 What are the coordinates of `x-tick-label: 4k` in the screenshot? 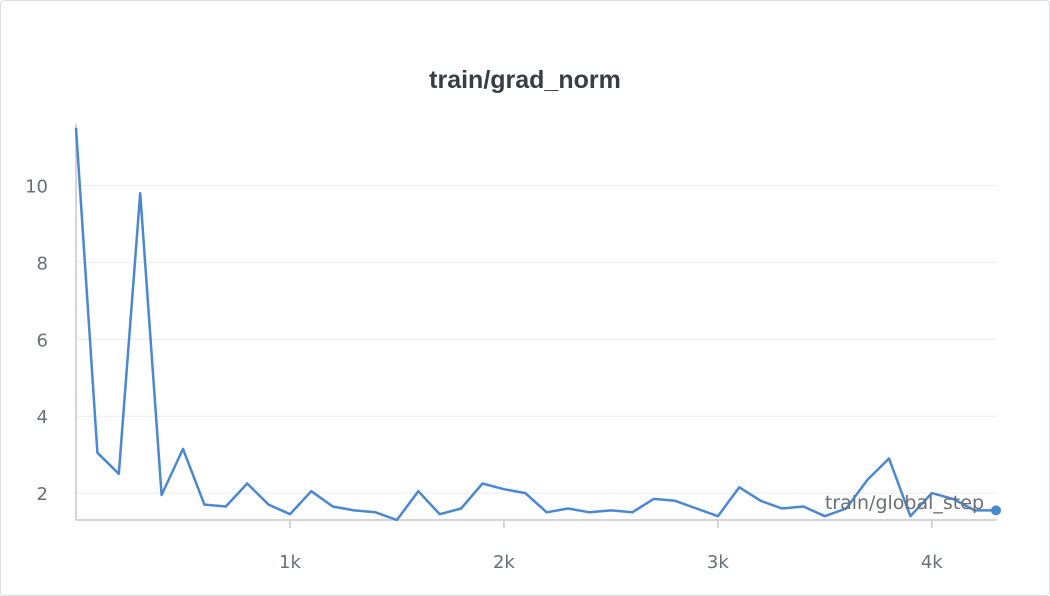 It's located at (932, 562).